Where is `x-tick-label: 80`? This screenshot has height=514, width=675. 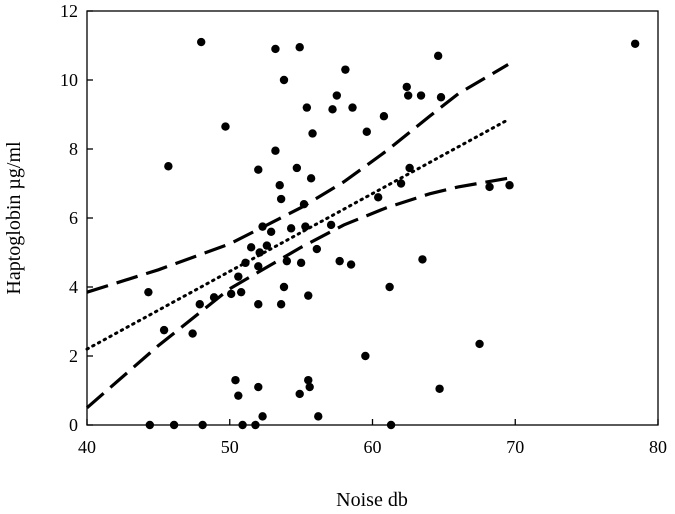 x-tick-label: 80 is located at coordinates (658, 447).